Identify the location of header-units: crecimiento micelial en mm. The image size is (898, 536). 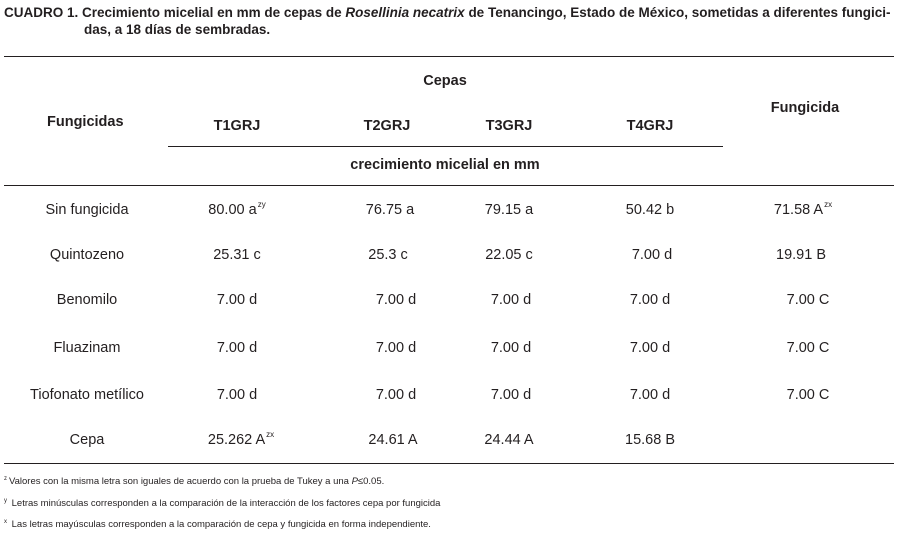
(445, 165).